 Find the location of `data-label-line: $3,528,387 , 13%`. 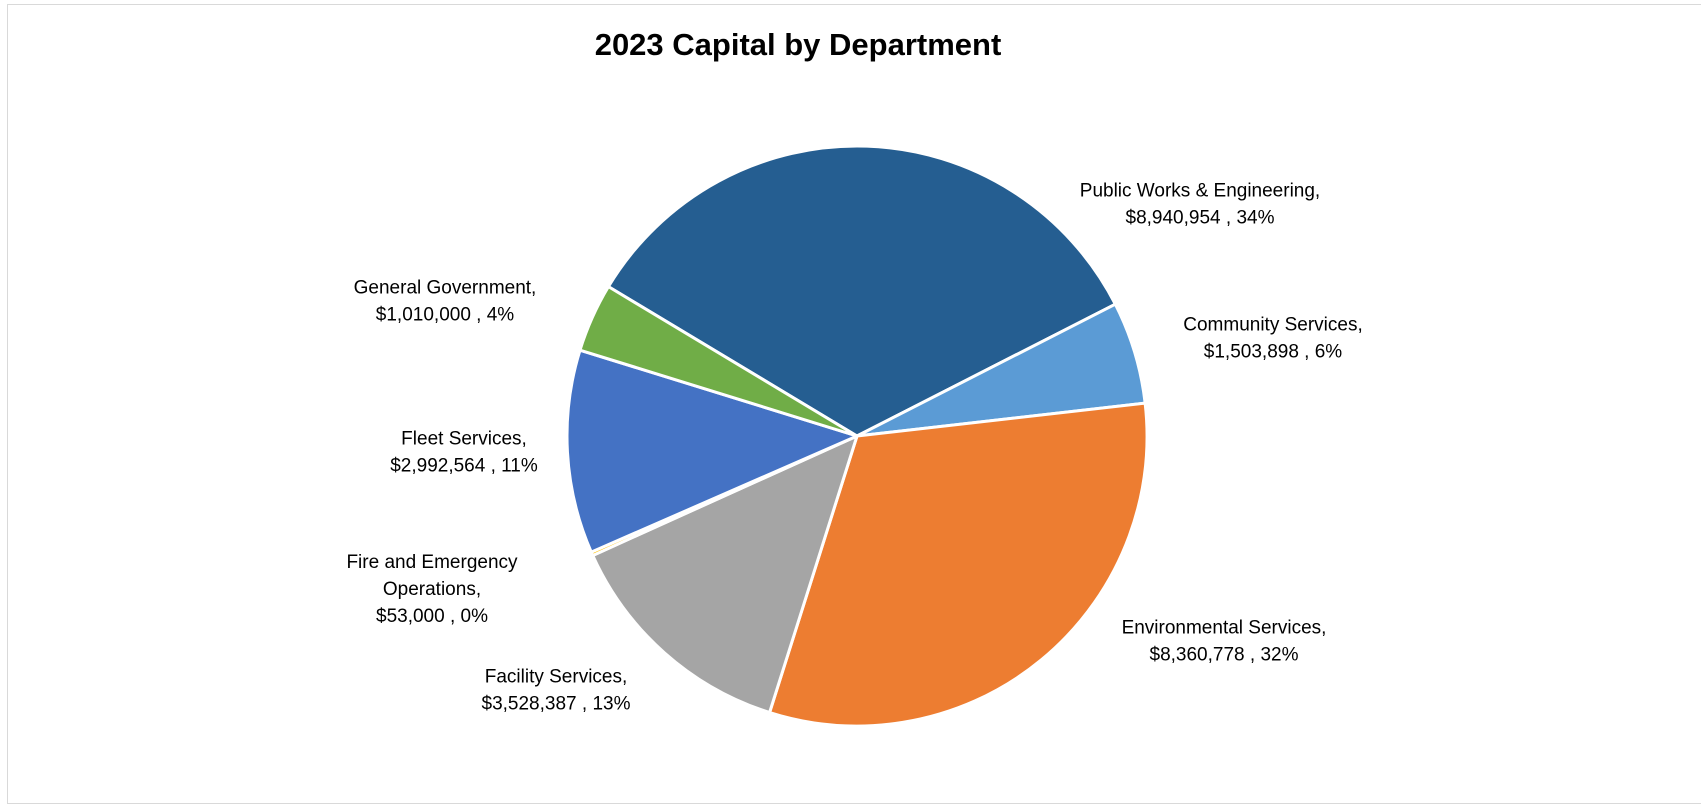

data-label-line: $3,528,387 , 13% is located at coordinates (556, 704).